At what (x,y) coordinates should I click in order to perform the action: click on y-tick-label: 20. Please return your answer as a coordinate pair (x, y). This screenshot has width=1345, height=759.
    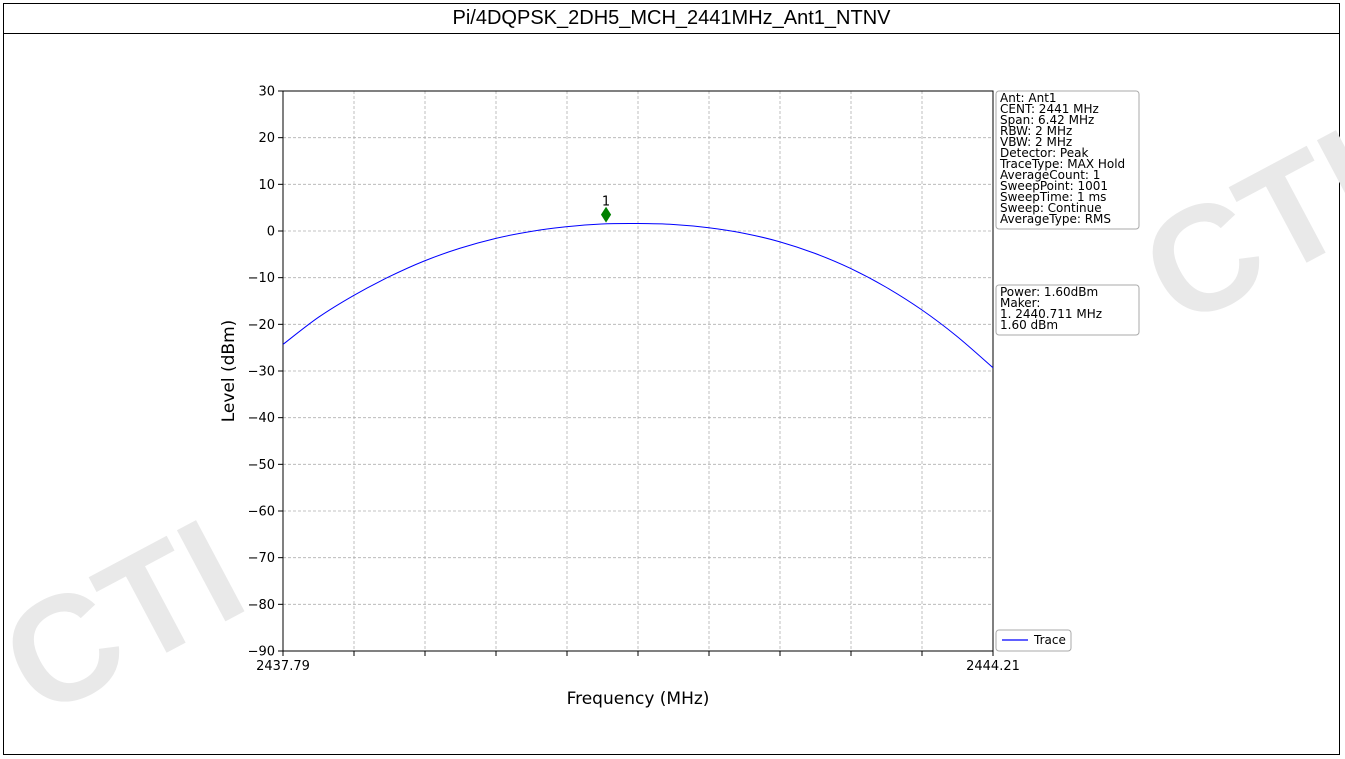
    Looking at the image, I should click on (266, 138).